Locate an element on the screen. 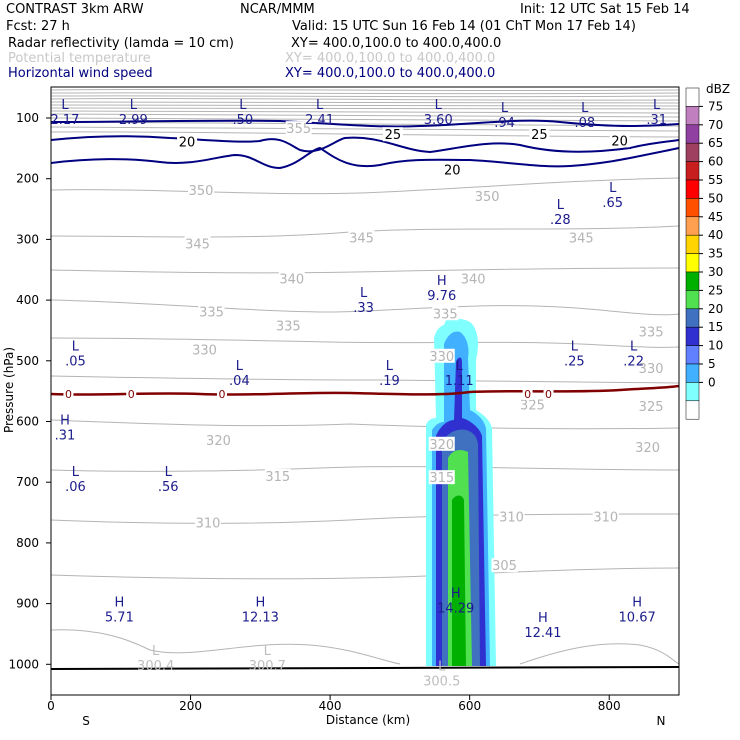  extremum-value: 2.41 is located at coordinates (319, 120).